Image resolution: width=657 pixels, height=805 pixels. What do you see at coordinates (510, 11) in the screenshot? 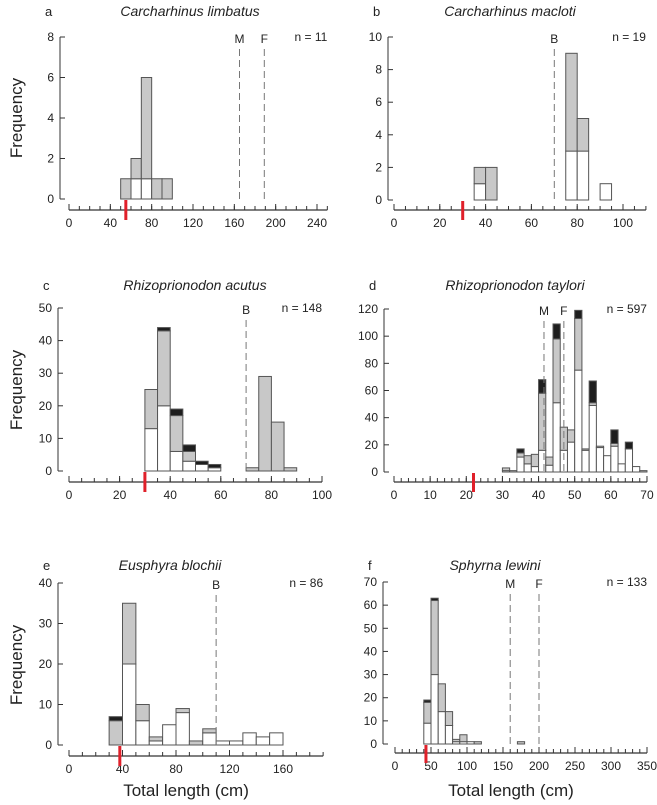
I see `panel-title: Carcharhinus macloti` at bounding box center [510, 11].